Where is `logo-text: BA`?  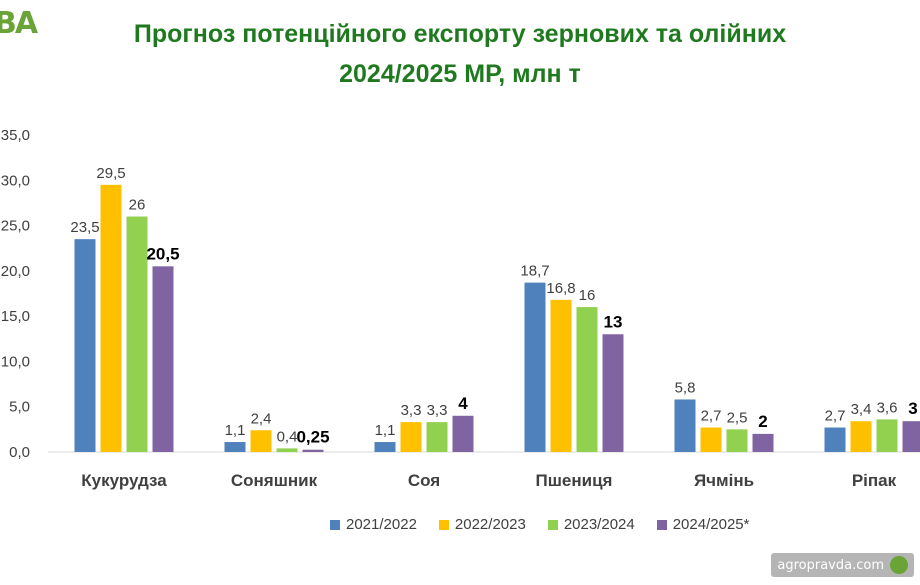
logo-text: BA is located at coordinates (19, 23).